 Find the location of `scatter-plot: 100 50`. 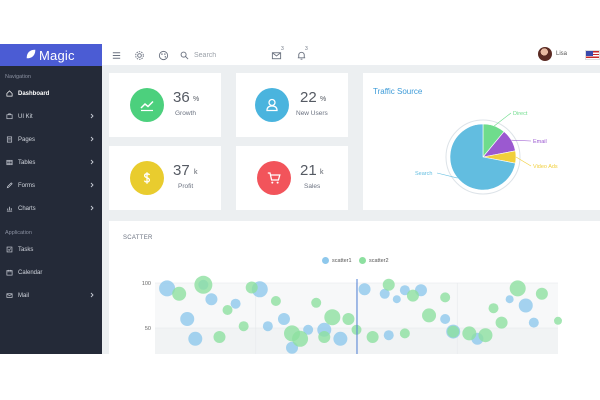

scatter-plot: 100 50 is located at coordinates (352, 314).